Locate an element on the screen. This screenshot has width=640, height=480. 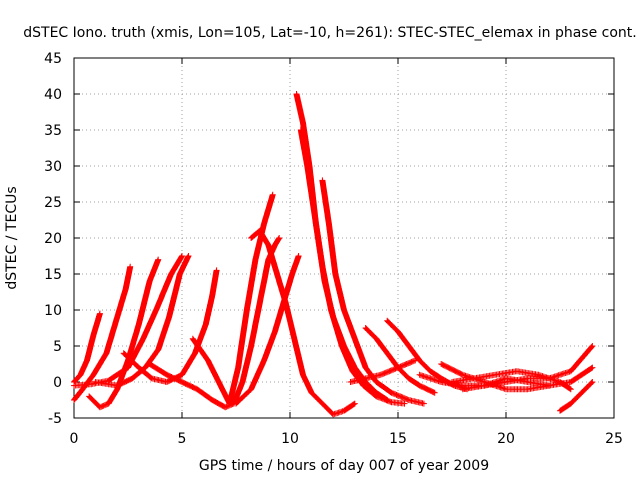
x-tick-label: 5 is located at coordinates (182, 439).